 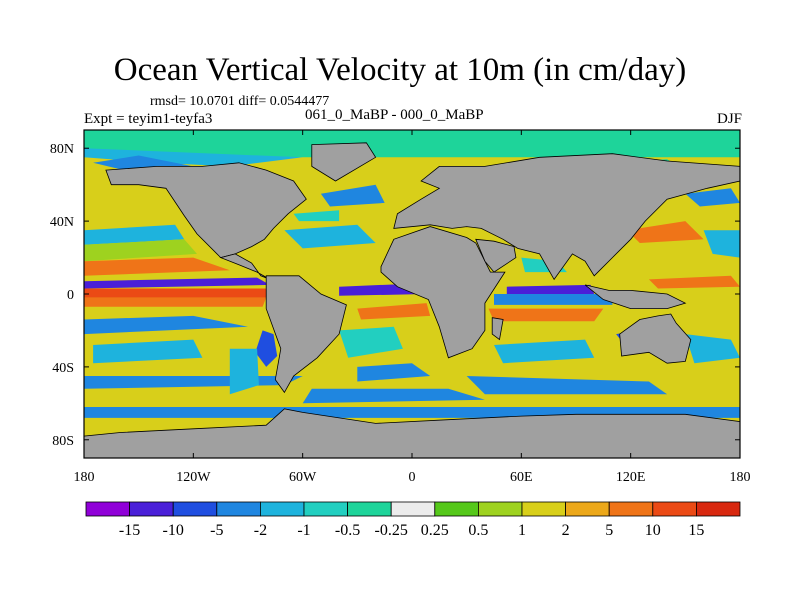 I want to click on colorbar-label: -5, so click(x=216, y=530).